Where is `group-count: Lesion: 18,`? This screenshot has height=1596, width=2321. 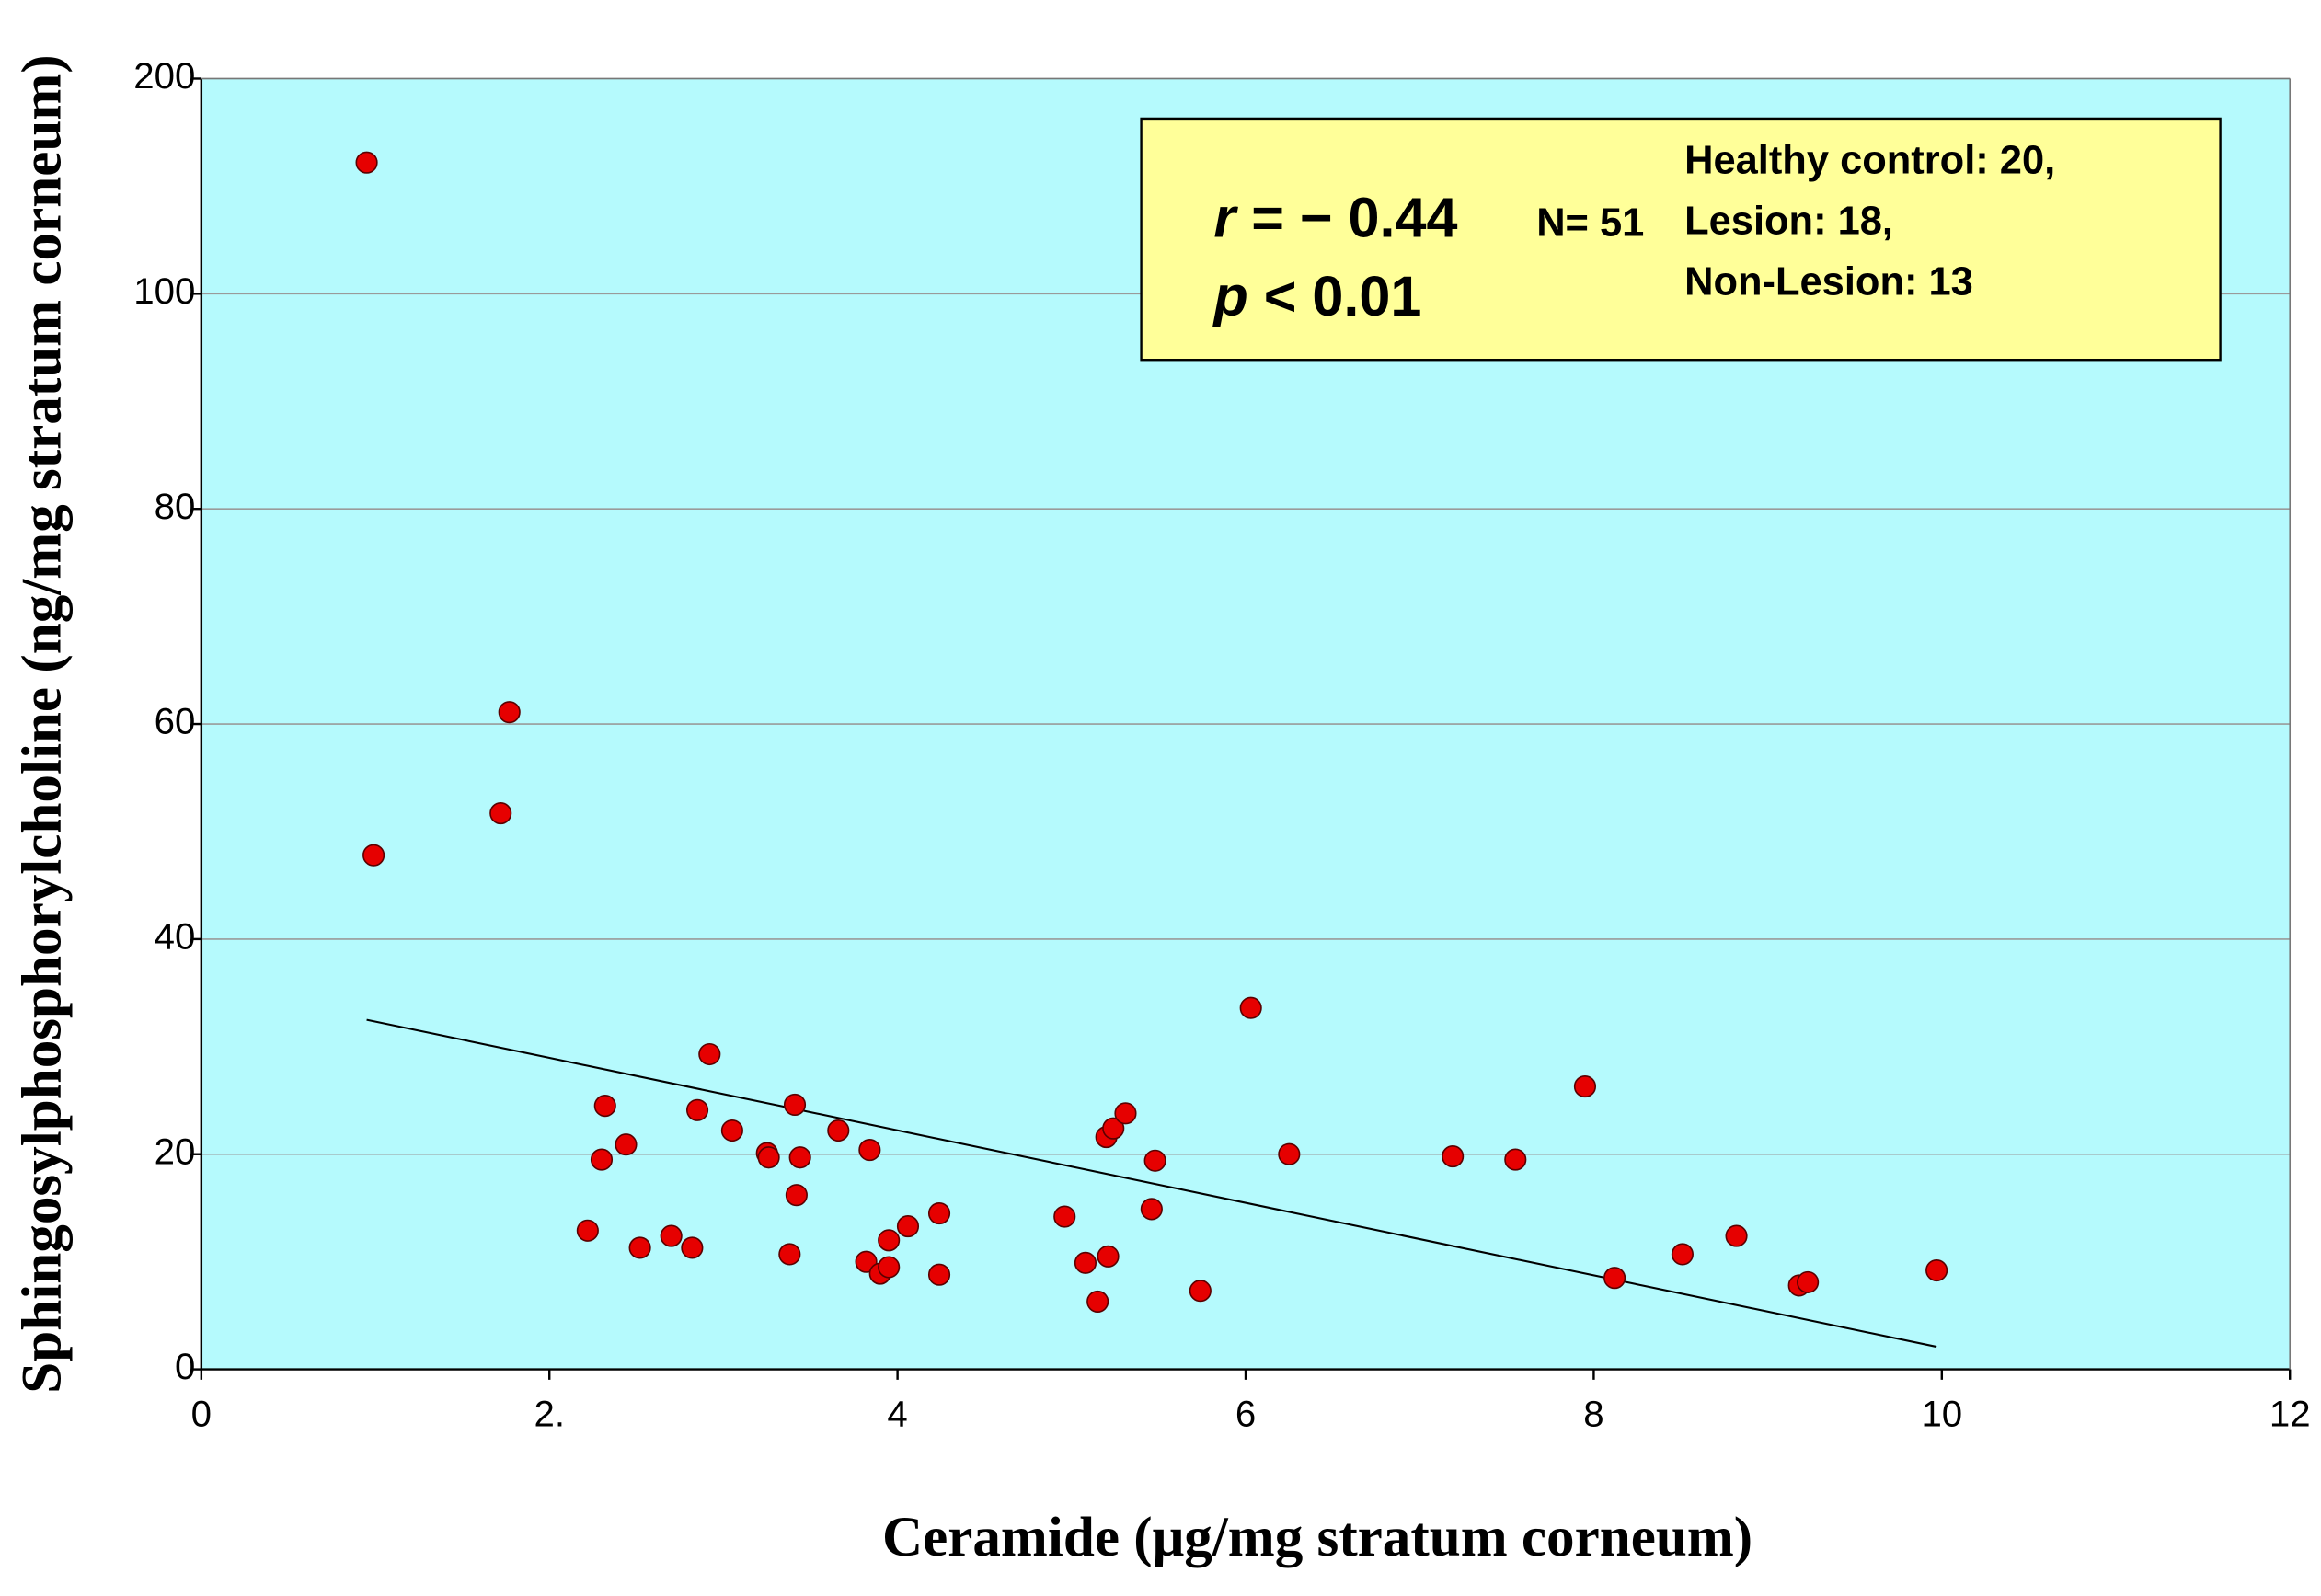
group-count: Lesion: 18, is located at coordinates (1788, 222).